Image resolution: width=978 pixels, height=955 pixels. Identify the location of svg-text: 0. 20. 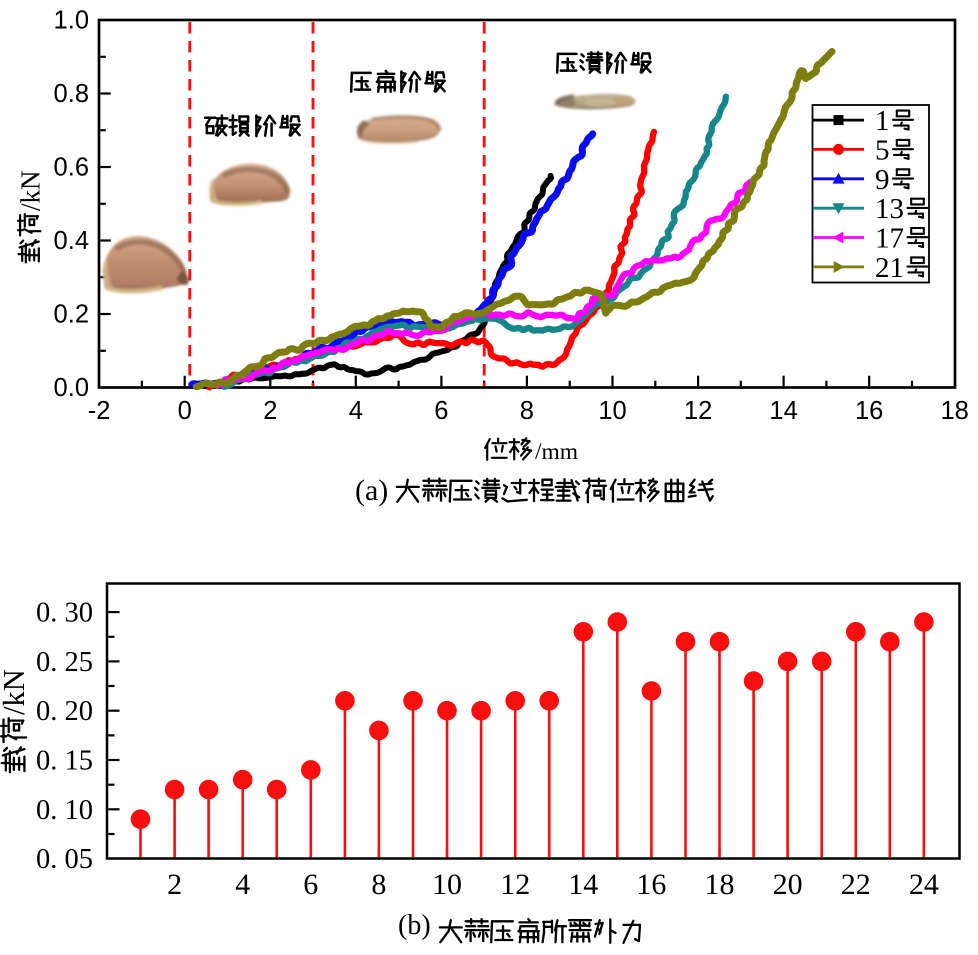
(64, 711).